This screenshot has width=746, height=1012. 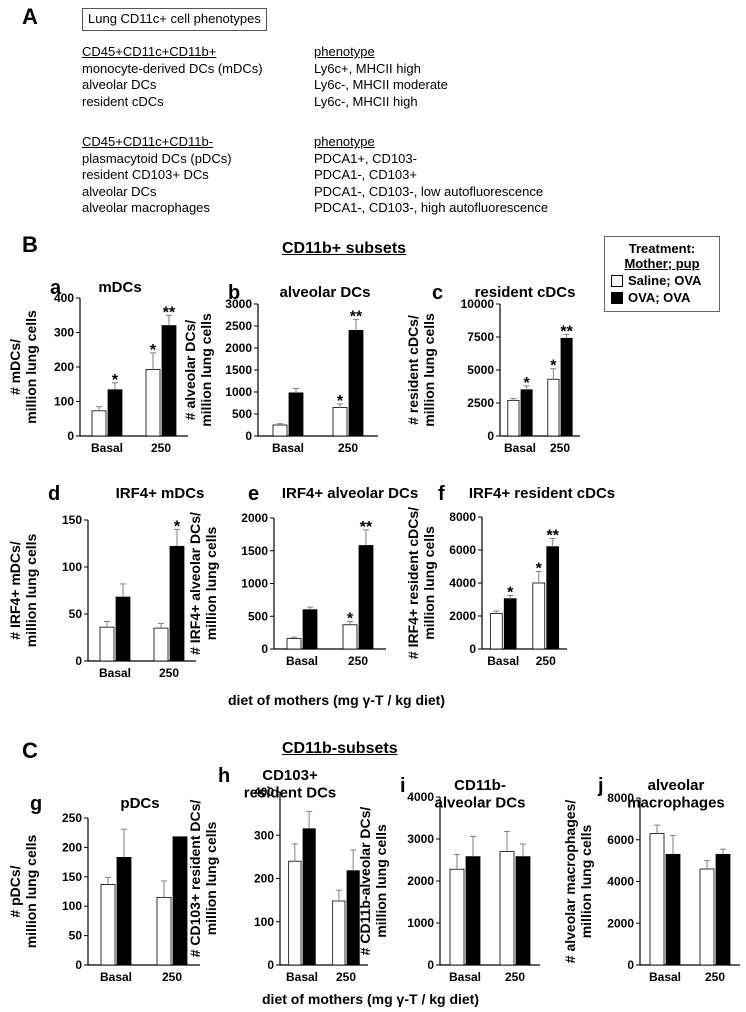 I want to click on group-2-phenotype-header: phenotype, so click(x=344, y=141).